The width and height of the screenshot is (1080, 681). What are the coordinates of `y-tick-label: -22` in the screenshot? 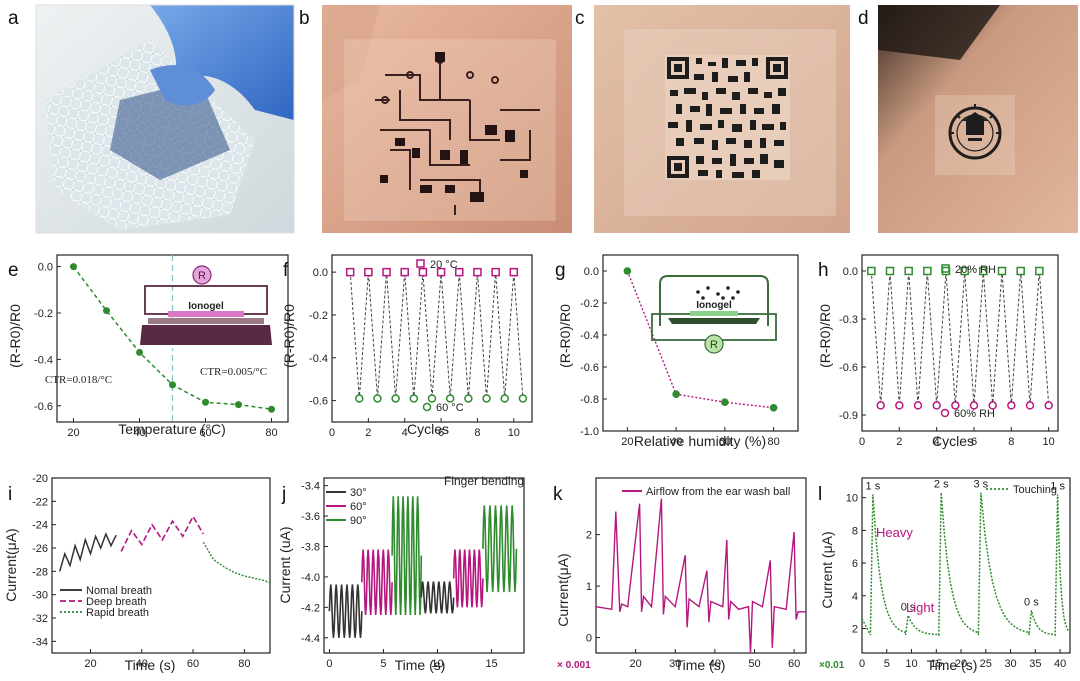 It's located at (40, 502).